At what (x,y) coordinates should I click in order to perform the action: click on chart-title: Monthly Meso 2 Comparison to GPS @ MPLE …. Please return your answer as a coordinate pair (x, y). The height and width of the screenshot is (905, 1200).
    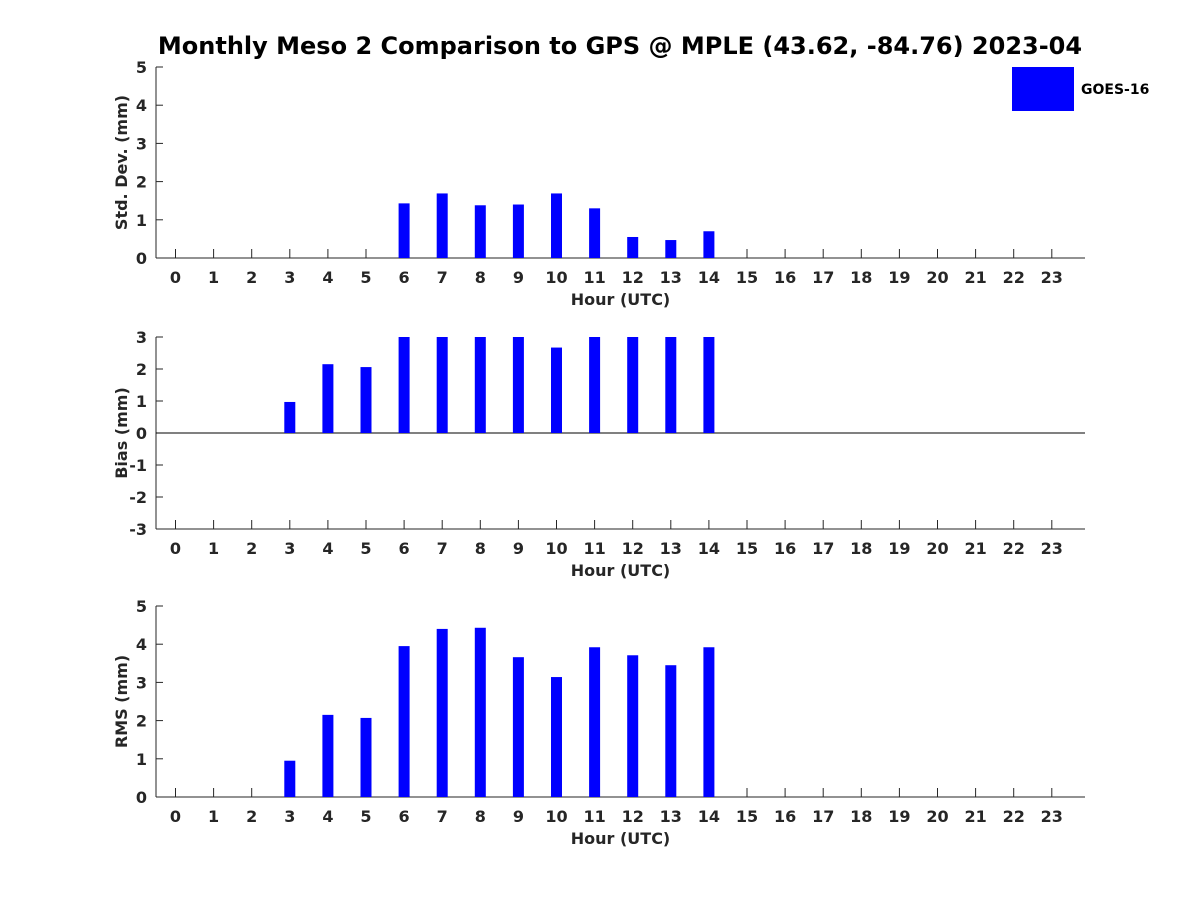
    Looking at the image, I should click on (620, 46).